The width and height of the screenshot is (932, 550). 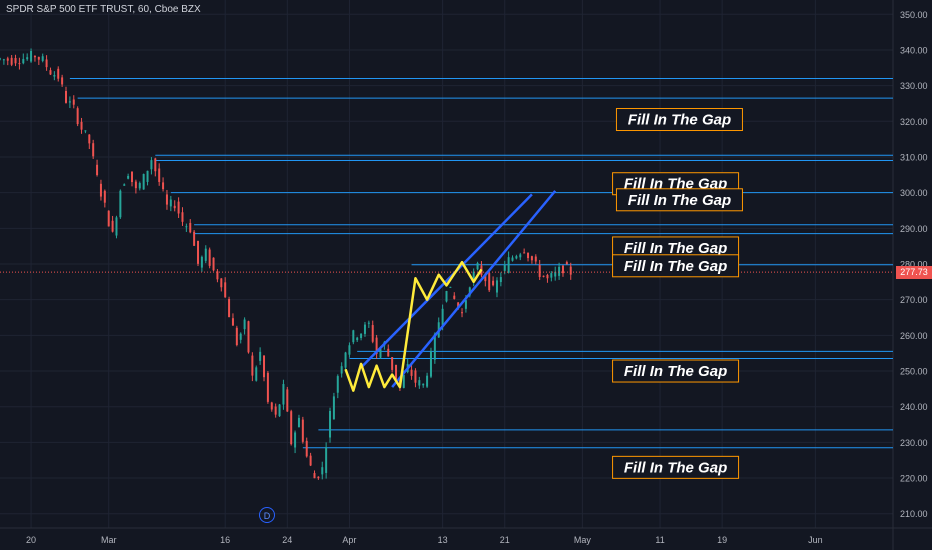 I want to click on time-axis-label: Mar, so click(x=109, y=540).